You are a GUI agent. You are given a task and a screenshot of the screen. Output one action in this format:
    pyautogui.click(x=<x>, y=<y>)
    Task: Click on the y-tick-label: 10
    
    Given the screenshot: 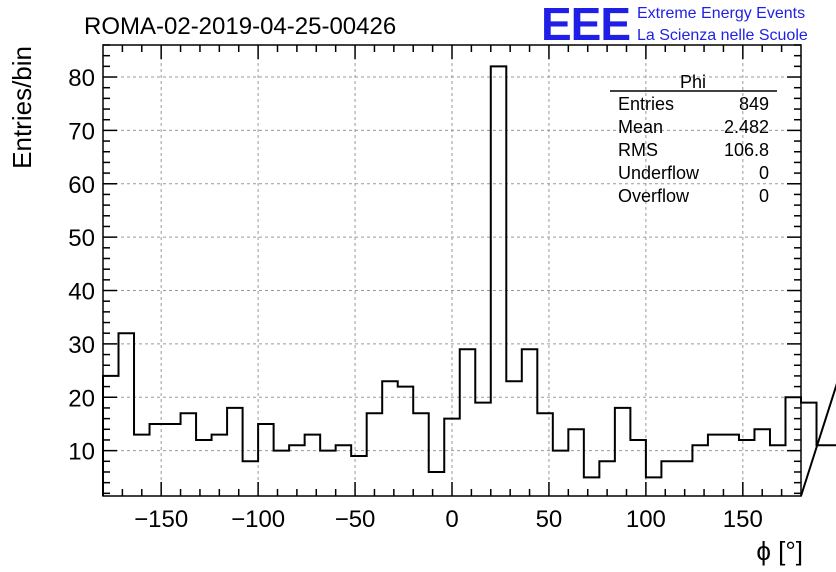 What is the action you would take?
    pyautogui.click(x=81, y=452)
    